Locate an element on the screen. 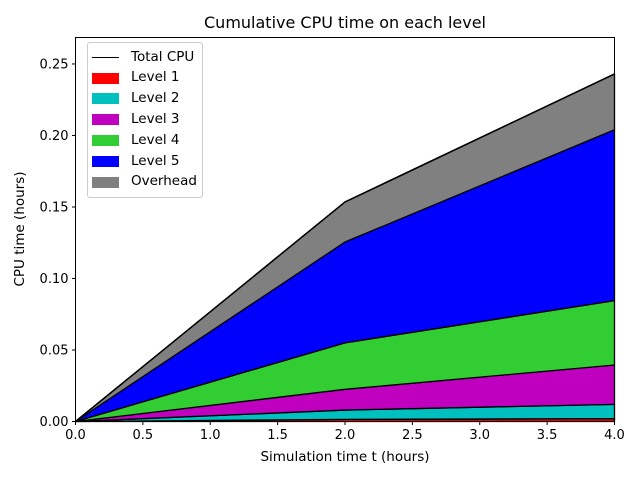  legend-line-sample-total-cpu is located at coordinates (105, 57).